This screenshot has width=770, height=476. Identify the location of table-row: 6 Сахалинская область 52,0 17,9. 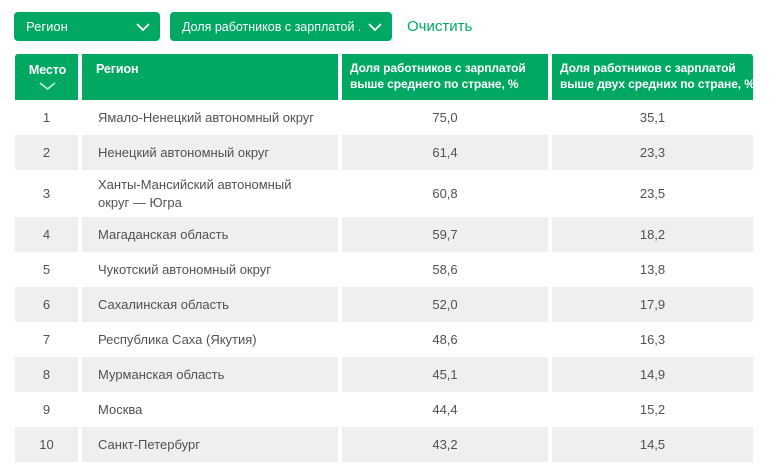
(384, 305).